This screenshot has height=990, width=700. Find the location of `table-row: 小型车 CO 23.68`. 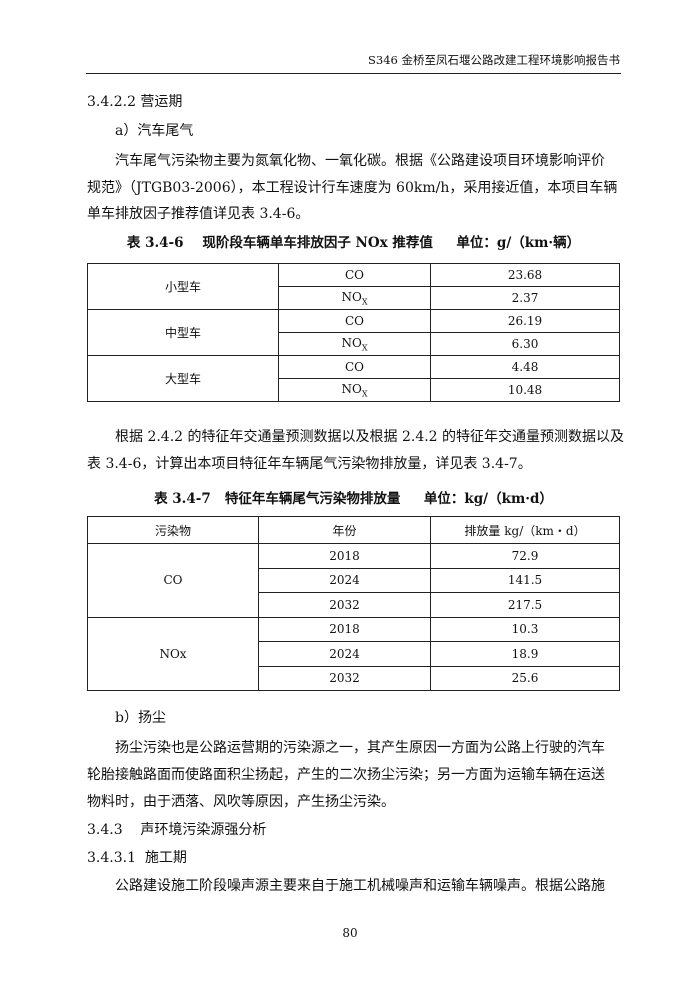

table-row: 小型车 CO 23.68 is located at coordinates (353, 286).